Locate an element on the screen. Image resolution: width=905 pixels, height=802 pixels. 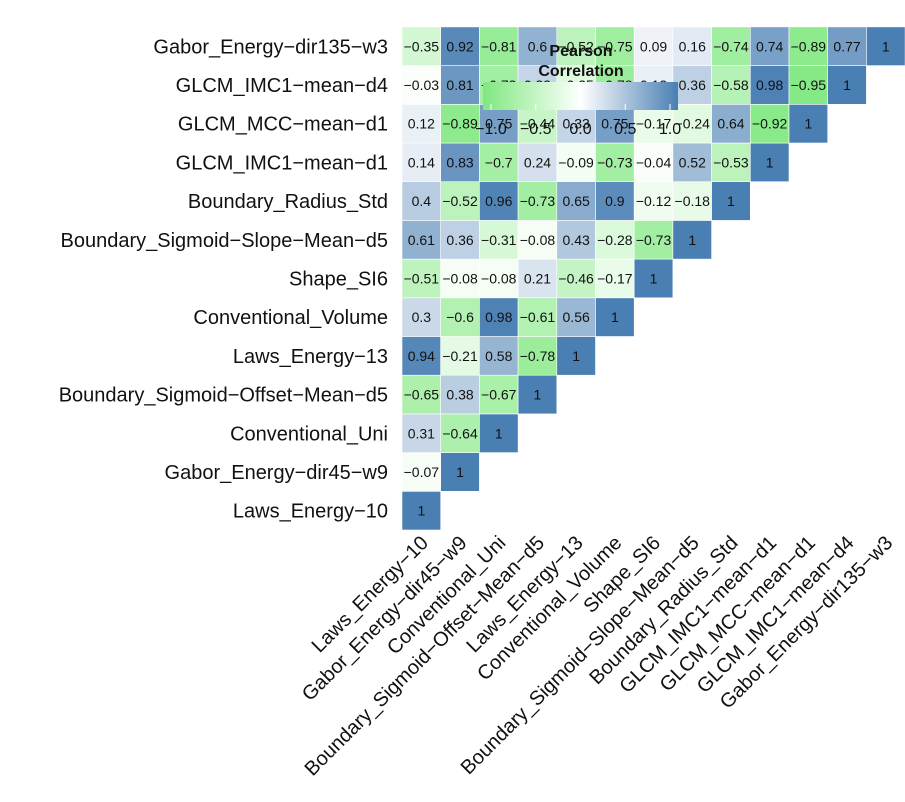
cell-value-label: −0.78 is located at coordinates (538, 356).